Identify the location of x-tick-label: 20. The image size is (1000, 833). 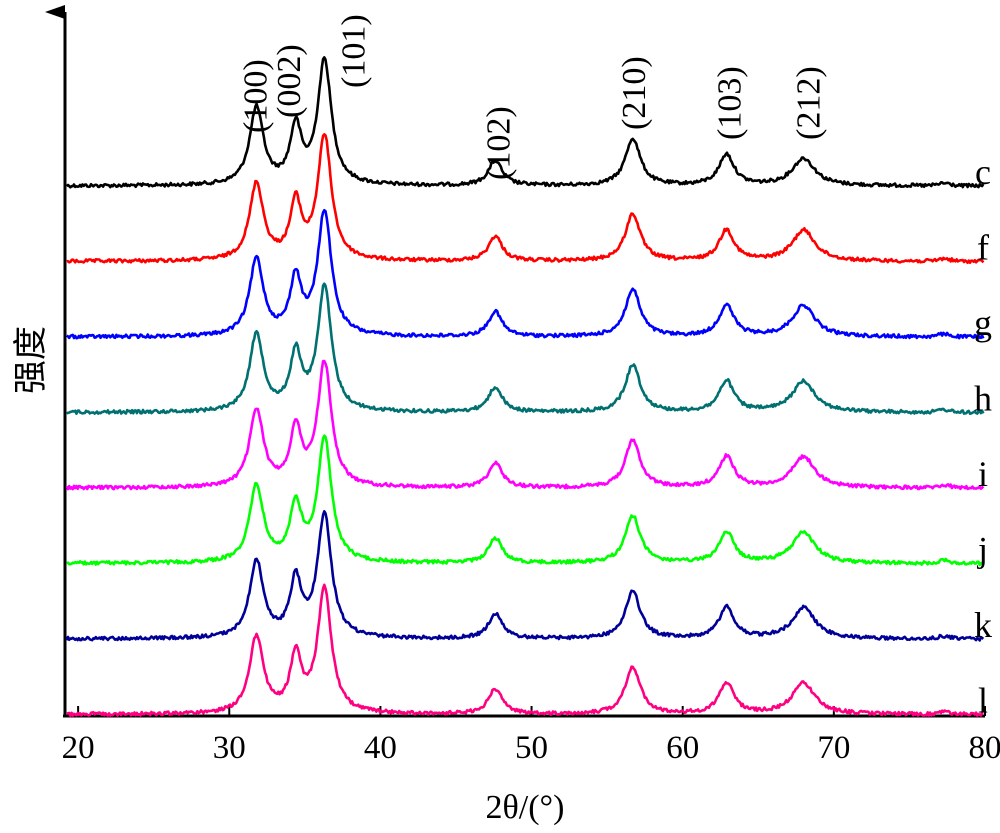
(78, 748).